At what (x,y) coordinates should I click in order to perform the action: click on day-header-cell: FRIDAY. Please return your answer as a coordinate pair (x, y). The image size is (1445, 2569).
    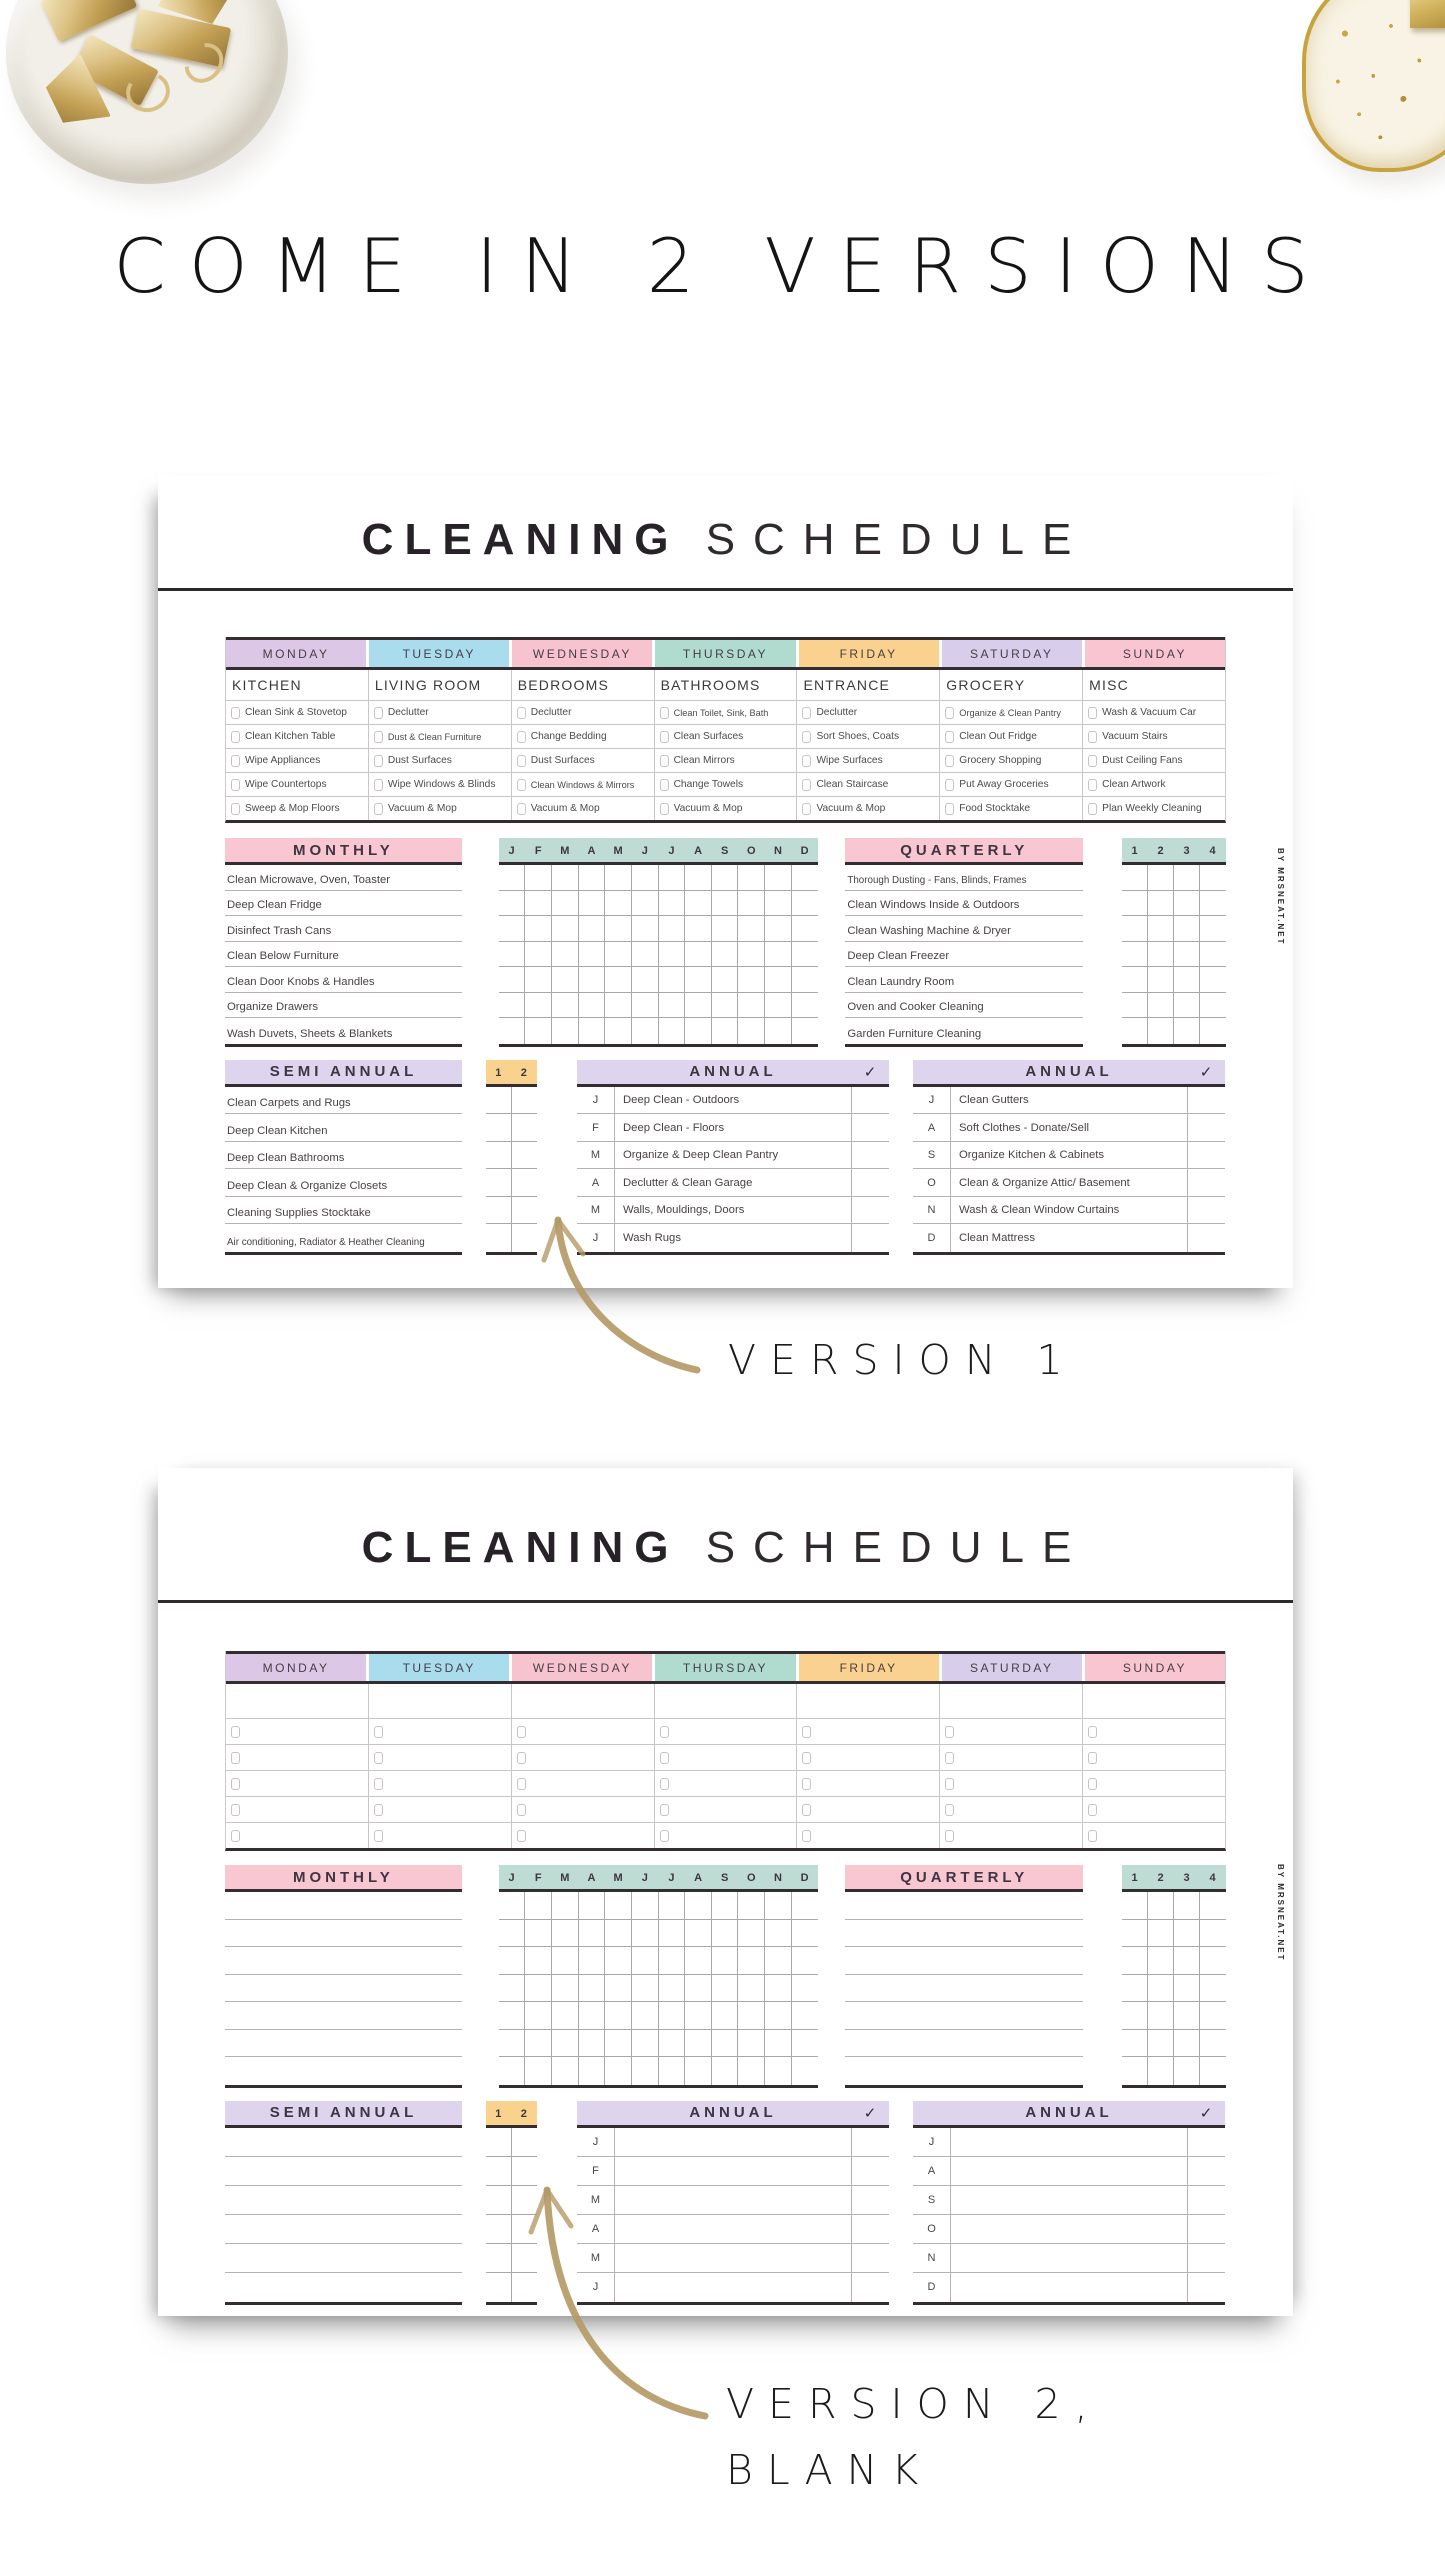
    Looking at the image, I should click on (870, 1668).